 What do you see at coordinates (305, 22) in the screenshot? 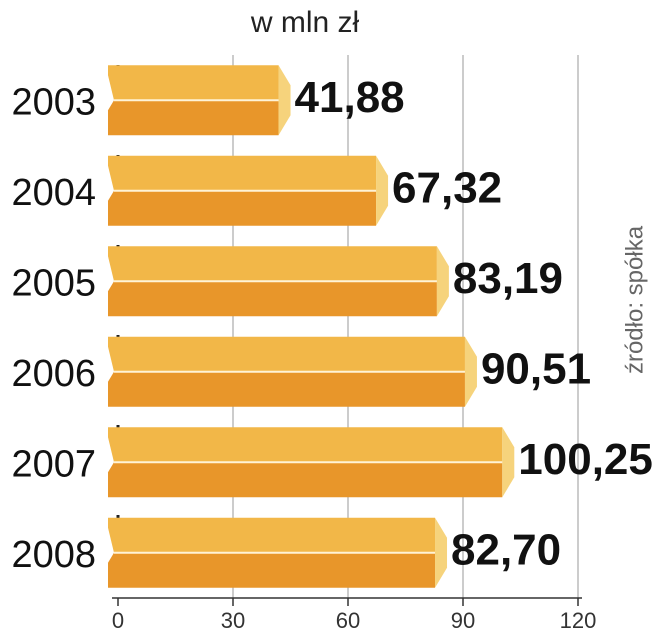
I see `chart-title: w mln zł` at bounding box center [305, 22].